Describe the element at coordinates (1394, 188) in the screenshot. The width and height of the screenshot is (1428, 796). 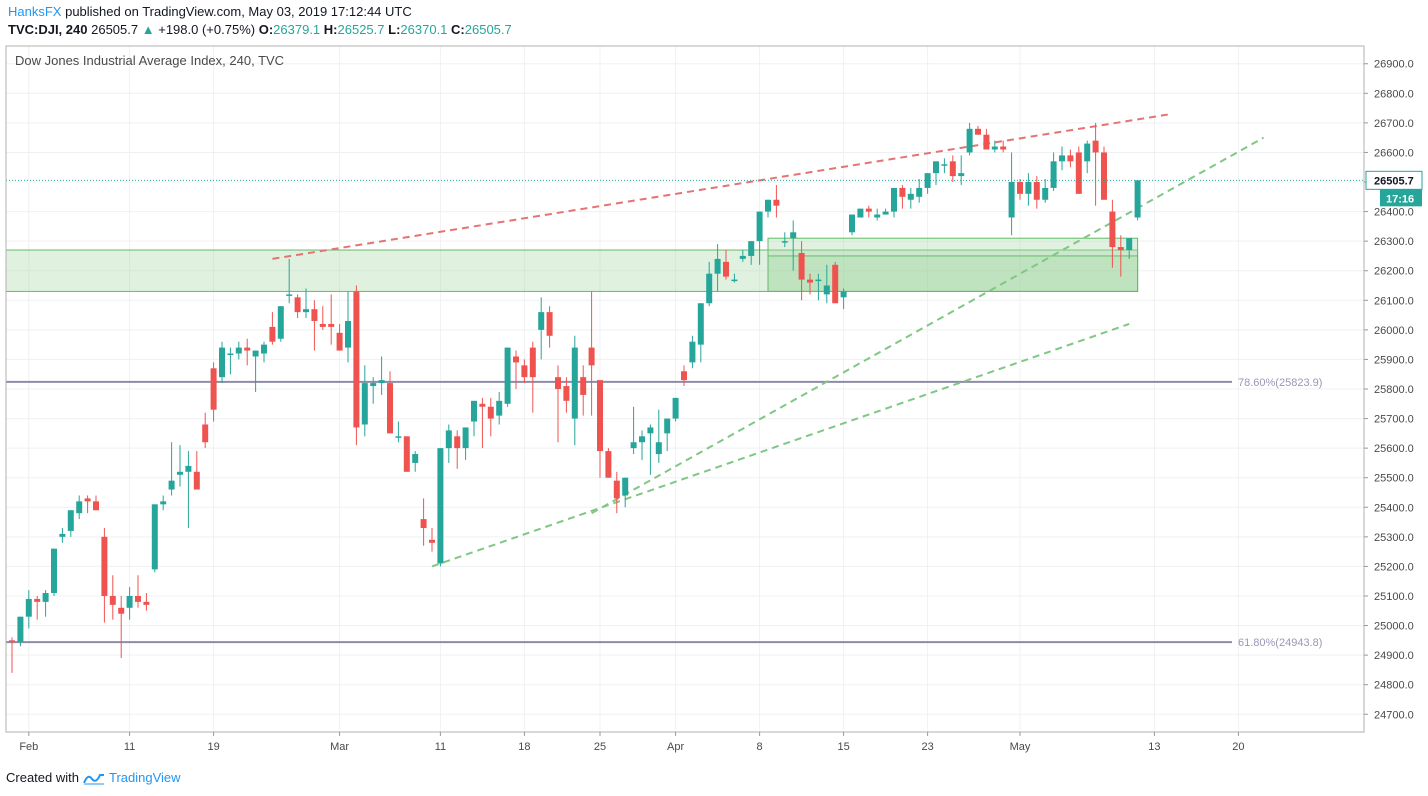
I see `price-tags: 26505.7 17:16` at that location.